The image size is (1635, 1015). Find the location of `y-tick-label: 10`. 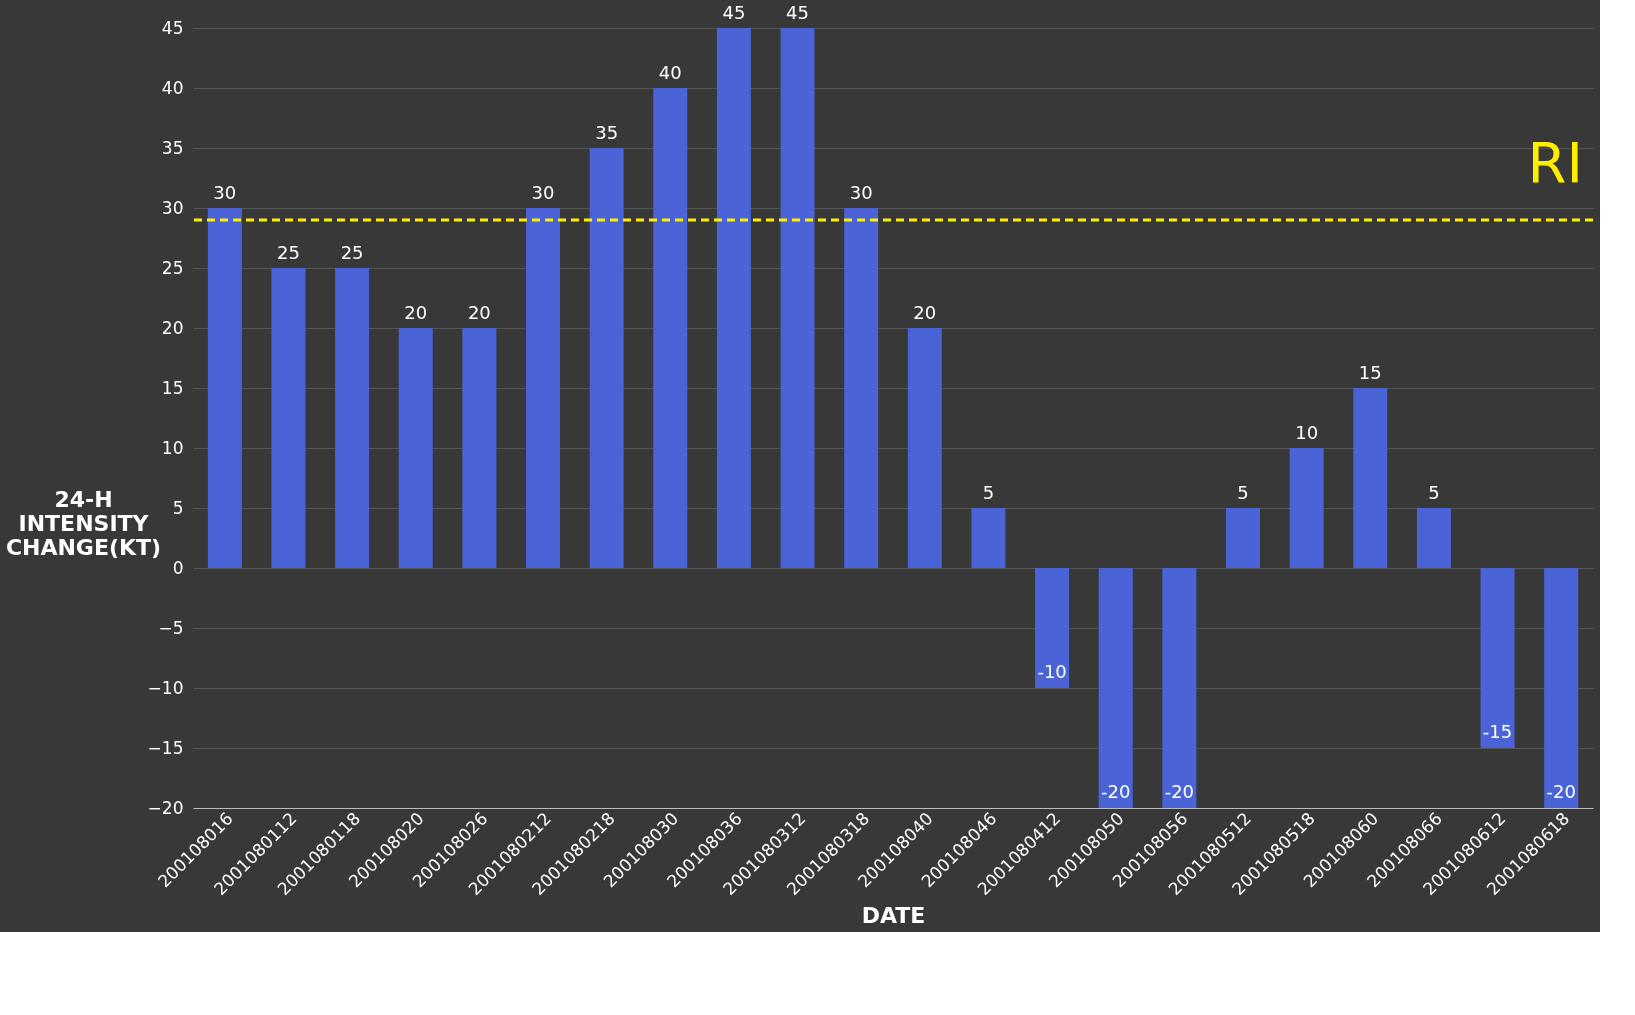

y-tick-label: 10 is located at coordinates (172, 447).